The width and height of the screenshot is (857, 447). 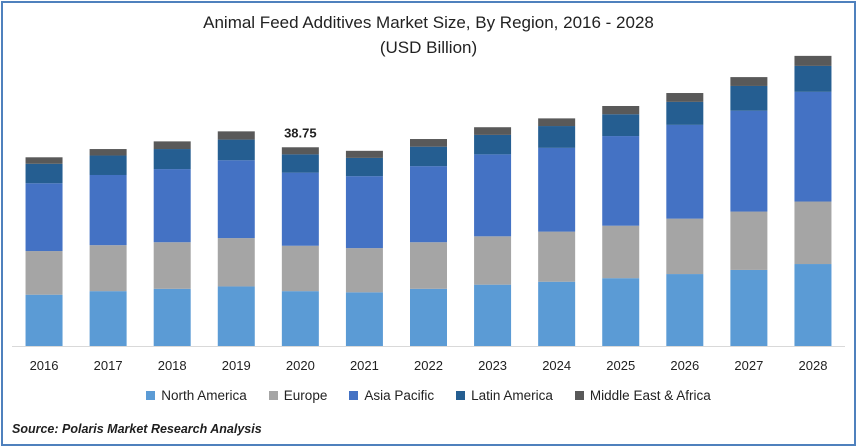 What do you see at coordinates (364, 212) in the screenshot?
I see `bar-segment-asia-pacific-2021` at bounding box center [364, 212].